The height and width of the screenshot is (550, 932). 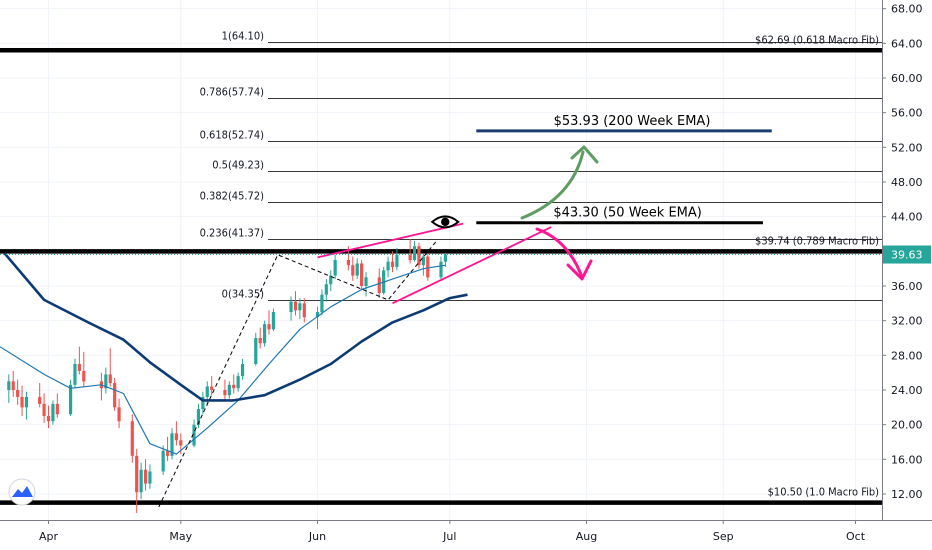 I want to click on ema-200-label: $53.93 (200 Week EMA), so click(x=632, y=121).